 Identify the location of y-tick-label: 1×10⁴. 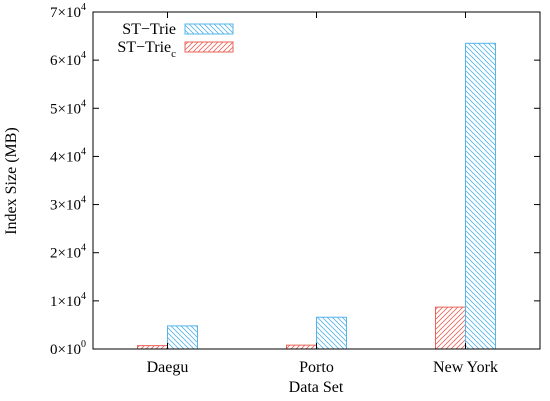
(68, 300).